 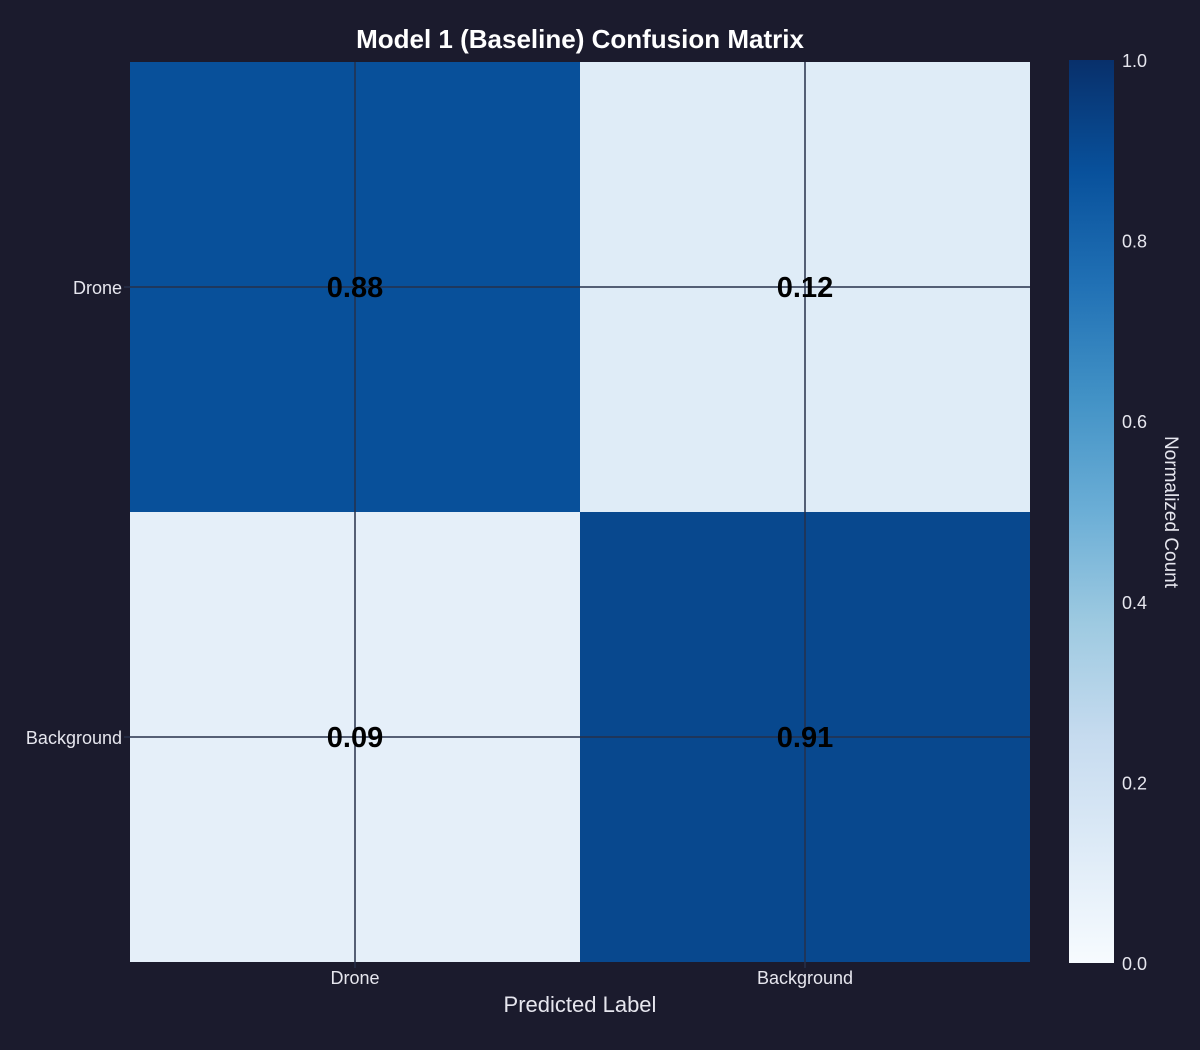 I want to click on colorbar, so click(x=1091, y=511).